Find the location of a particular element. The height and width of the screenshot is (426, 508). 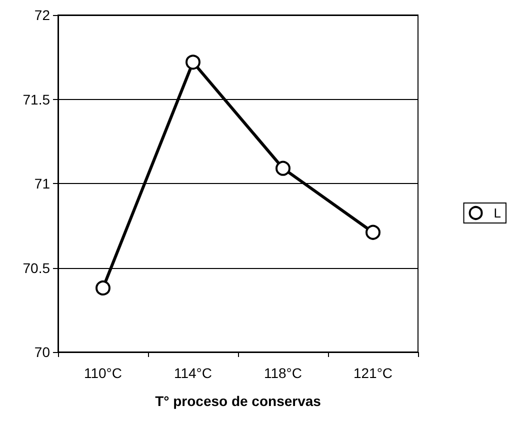

legend-label: L is located at coordinates (498, 213).